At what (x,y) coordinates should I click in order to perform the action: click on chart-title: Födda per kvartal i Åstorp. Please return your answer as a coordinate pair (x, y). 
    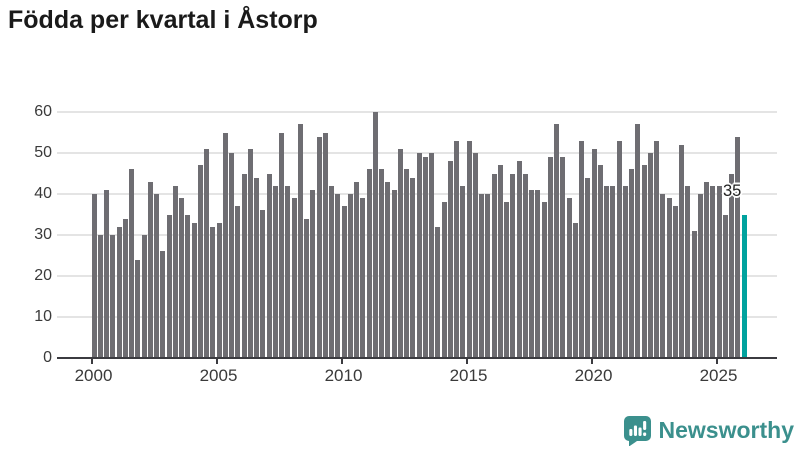
    Looking at the image, I should click on (163, 20).